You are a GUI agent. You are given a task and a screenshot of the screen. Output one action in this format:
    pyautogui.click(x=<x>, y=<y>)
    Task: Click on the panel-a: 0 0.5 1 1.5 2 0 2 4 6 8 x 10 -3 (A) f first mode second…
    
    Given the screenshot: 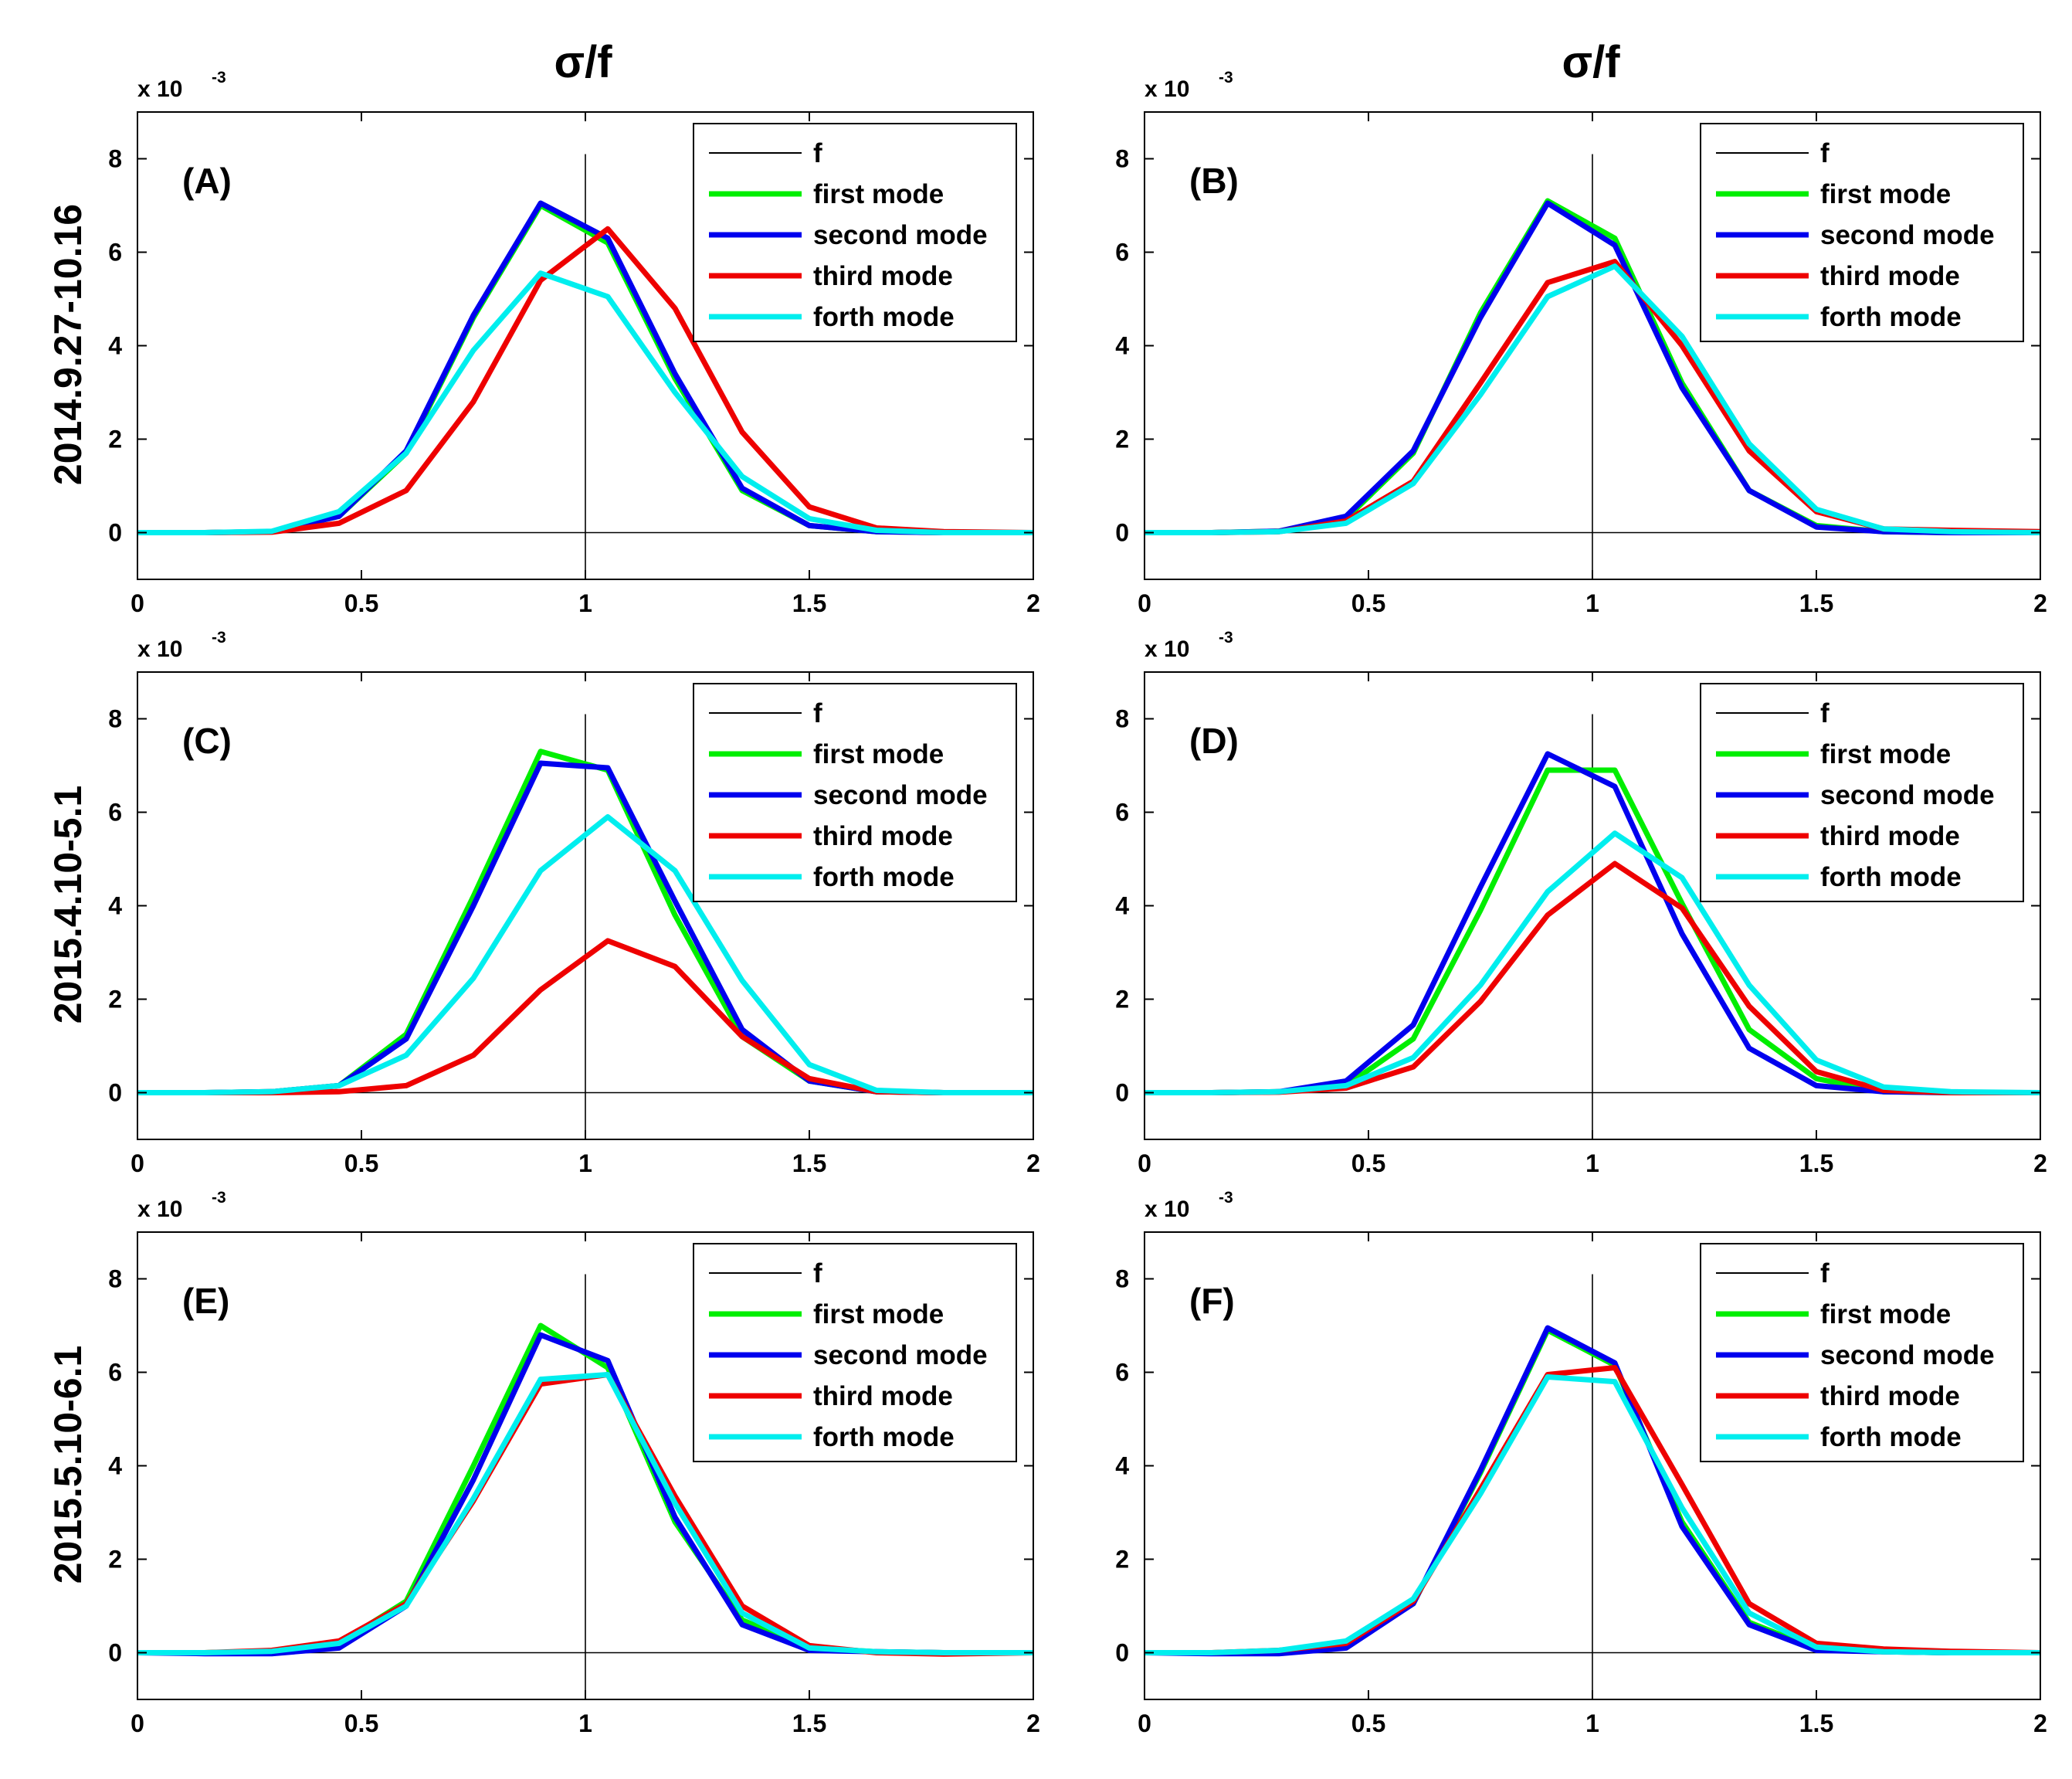 What is the action you would take?
    pyautogui.click(x=574, y=343)
    